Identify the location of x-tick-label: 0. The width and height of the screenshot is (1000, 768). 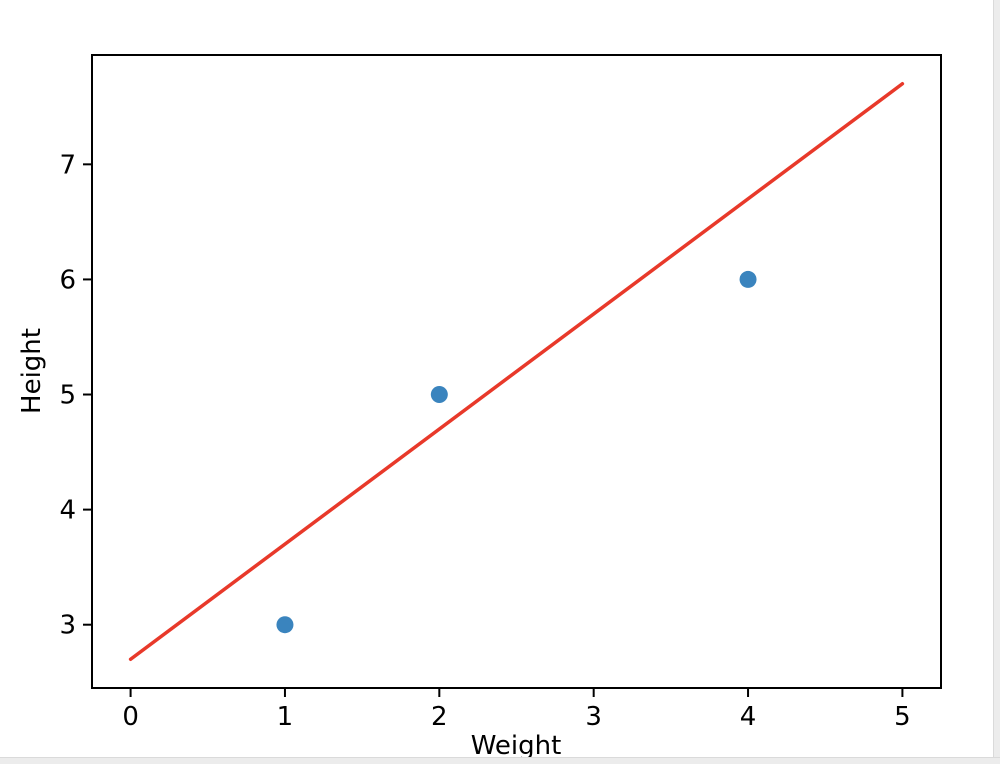
(130, 717).